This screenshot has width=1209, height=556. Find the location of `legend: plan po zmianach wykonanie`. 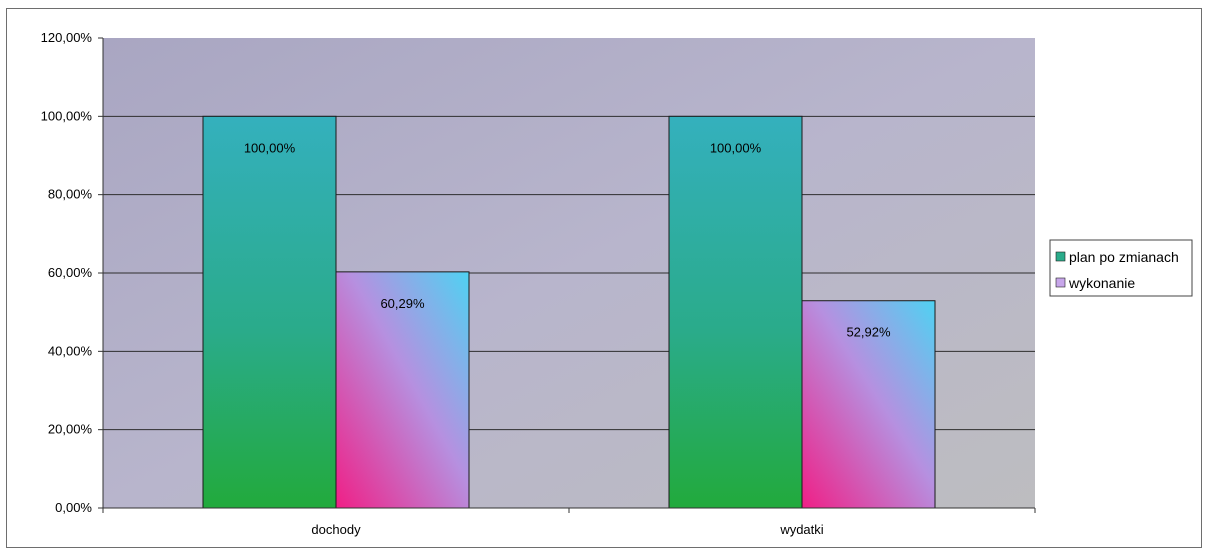

legend: plan po zmianach wykonanie is located at coordinates (1121, 268).